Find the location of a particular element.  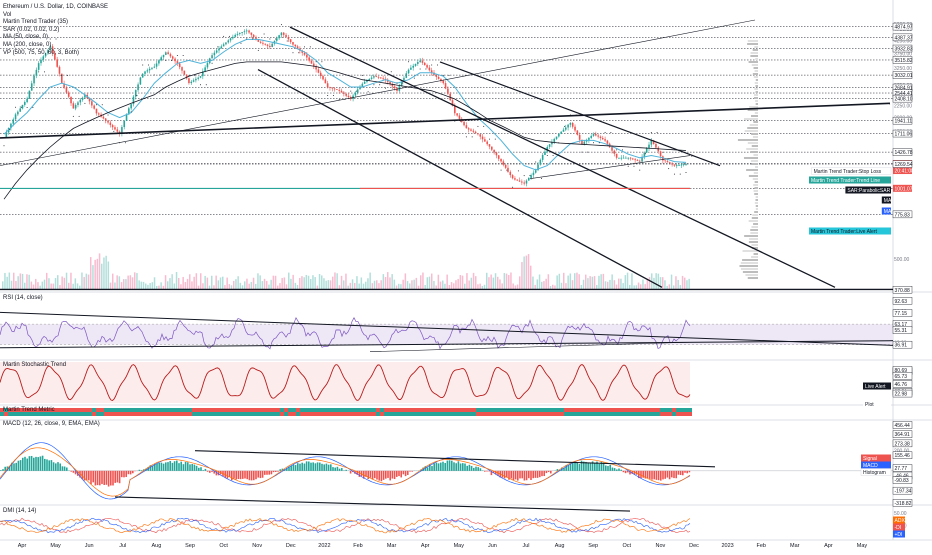

stoch-pane-label: Martin Stochastic Trend is located at coordinates (34, 365).